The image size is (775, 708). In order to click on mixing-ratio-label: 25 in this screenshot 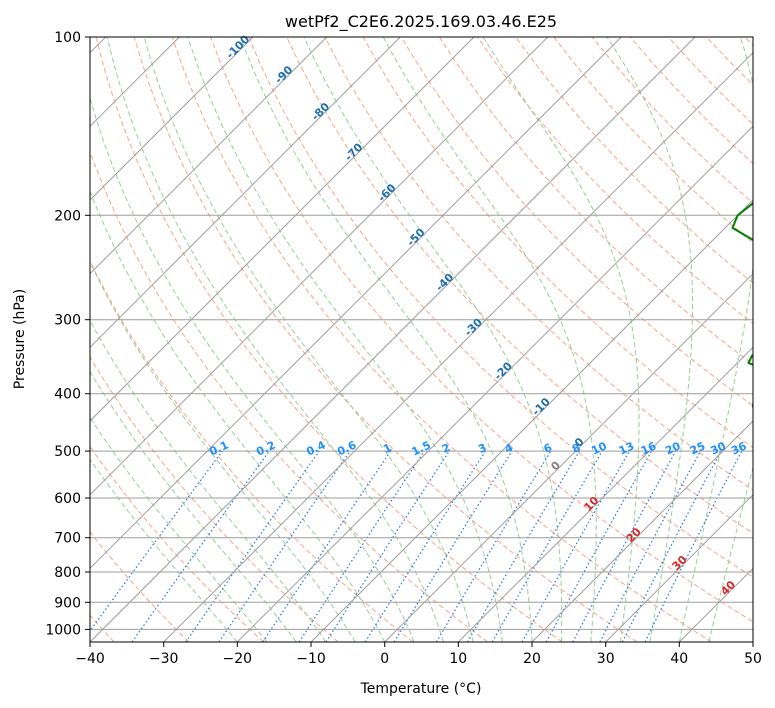, I will do `click(697, 448)`.